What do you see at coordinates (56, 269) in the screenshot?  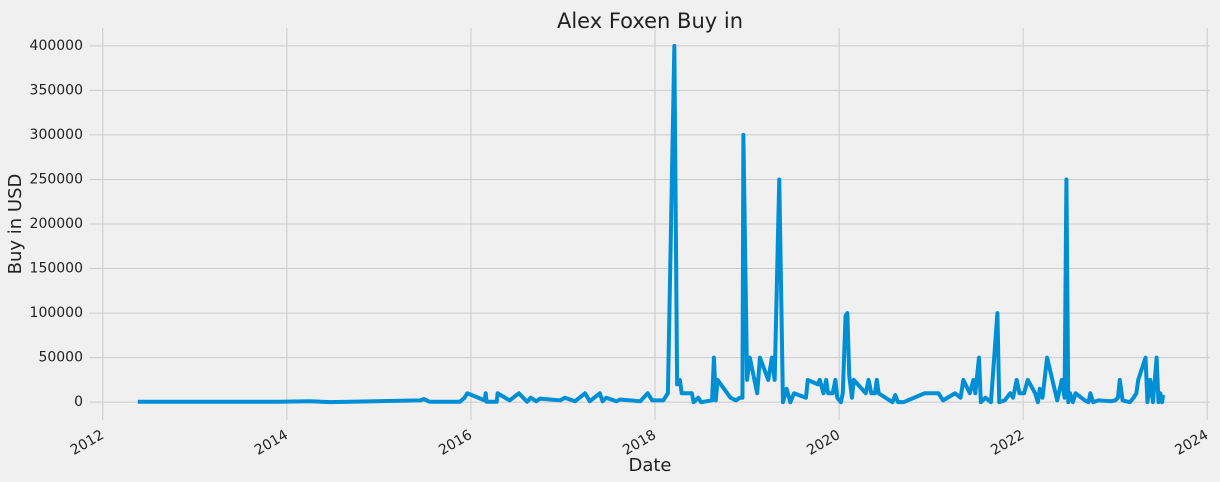 I see `y-tick-label: 150000` at bounding box center [56, 269].